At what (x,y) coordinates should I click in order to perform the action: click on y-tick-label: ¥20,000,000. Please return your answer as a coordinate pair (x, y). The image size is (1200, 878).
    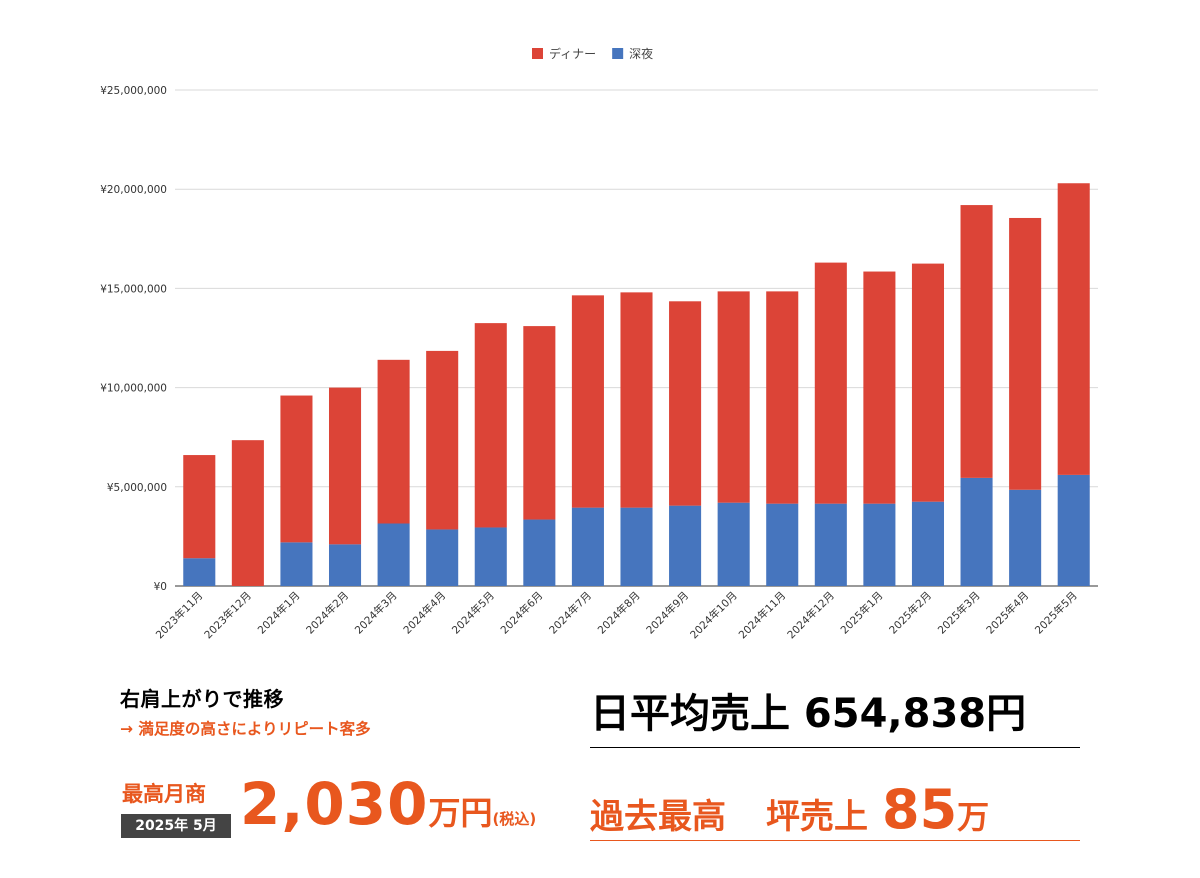
    Looking at the image, I should click on (133, 190).